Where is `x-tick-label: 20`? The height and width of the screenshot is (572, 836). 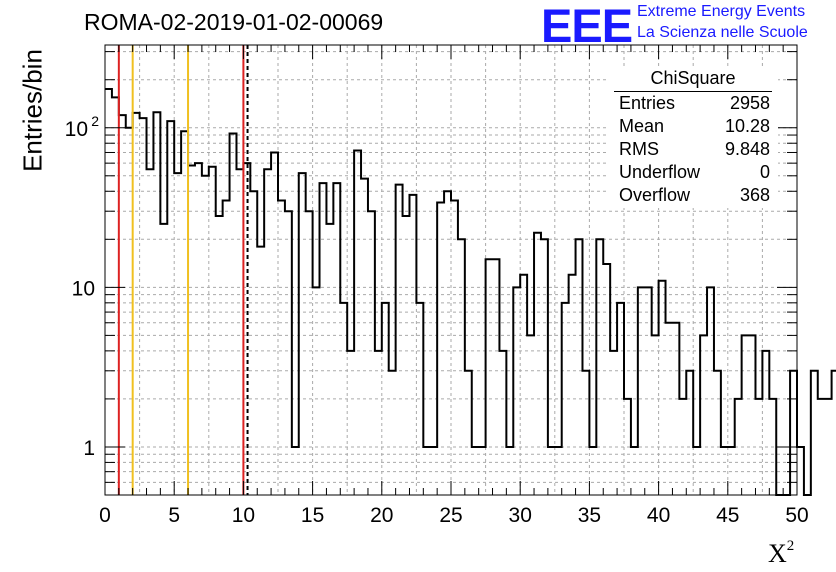 x-tick-label: 20 is located at coordinates (381, 515).